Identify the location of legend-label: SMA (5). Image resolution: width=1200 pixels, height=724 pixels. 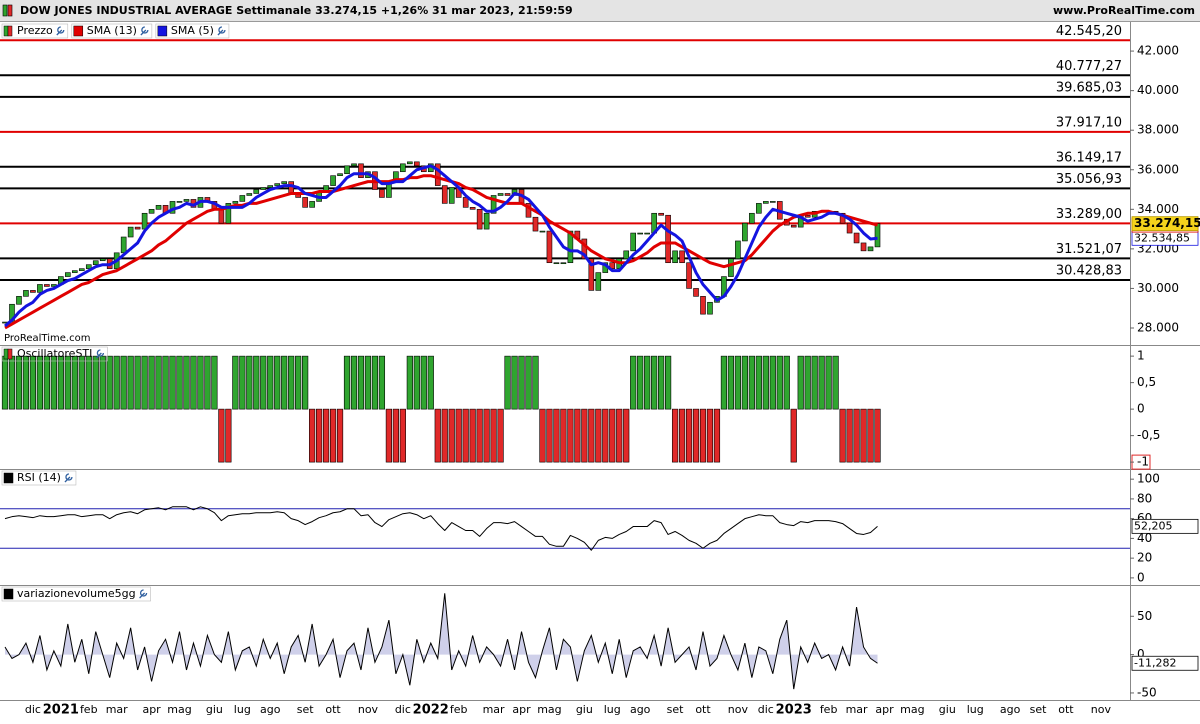
(192, 30).